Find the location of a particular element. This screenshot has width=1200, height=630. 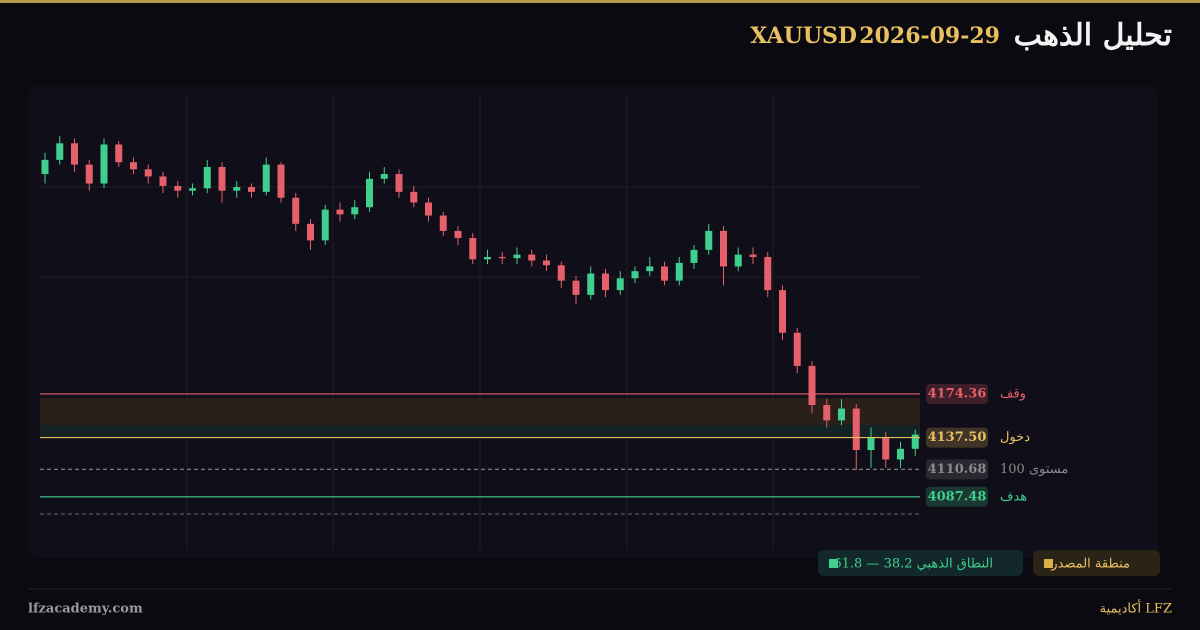

level-label: مستوى 100 is located at coordinates (1034, 469).